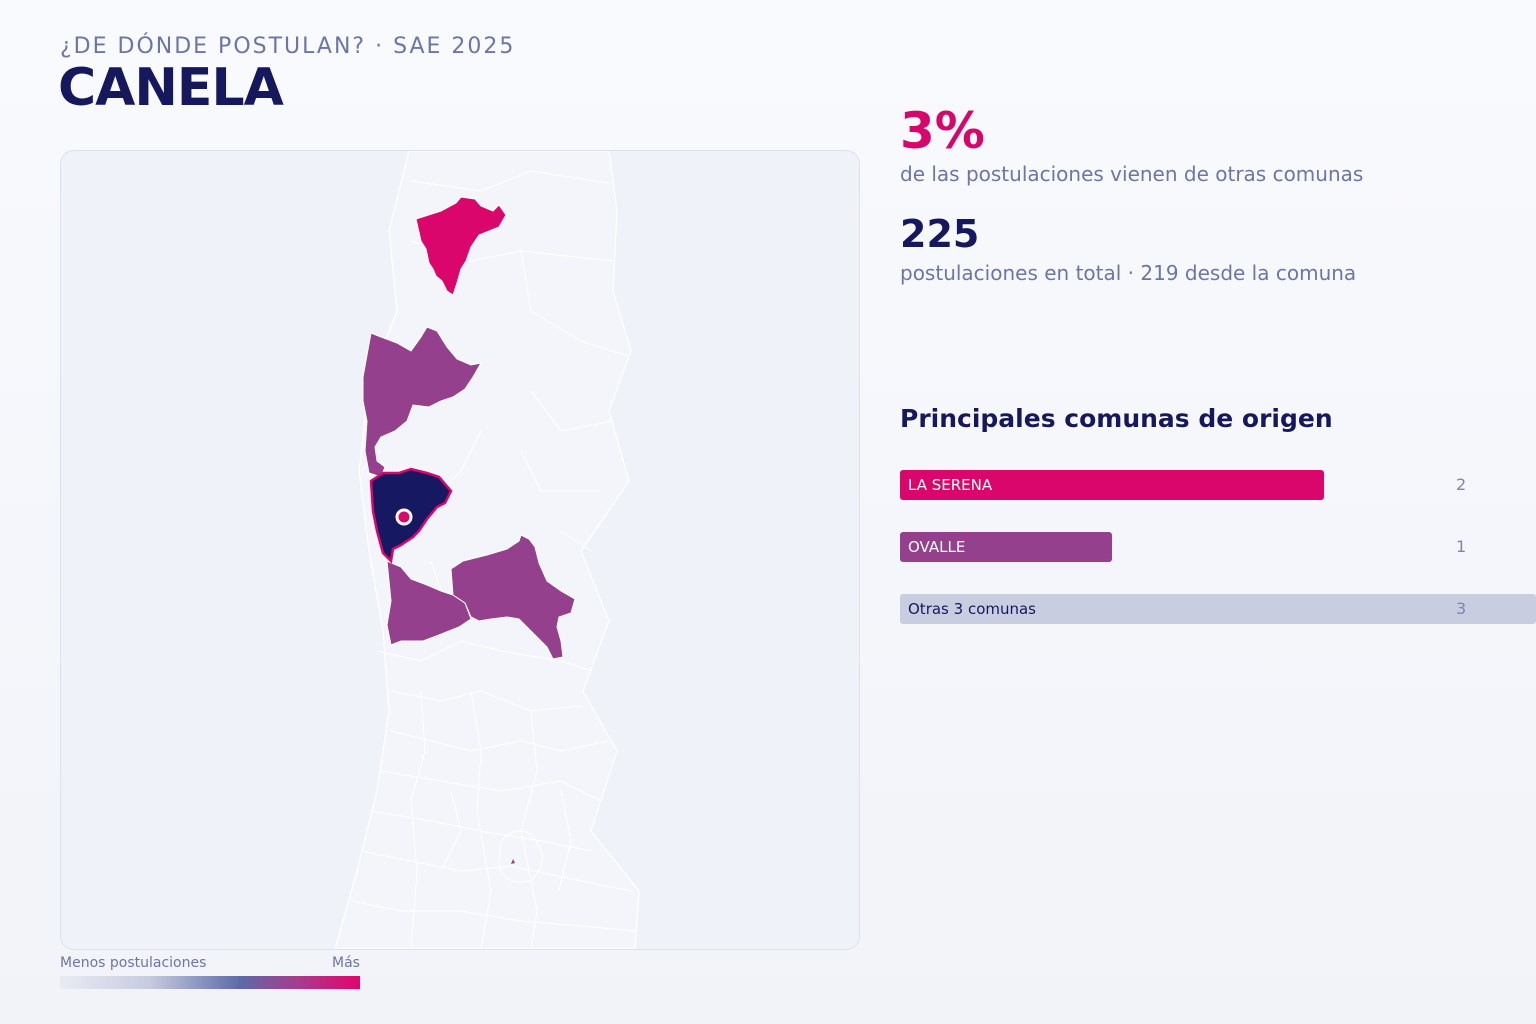  Describe the element at coordinates (972, 609) in the screenshot. I see `bar-label: Otras 3 comunas` at that location.